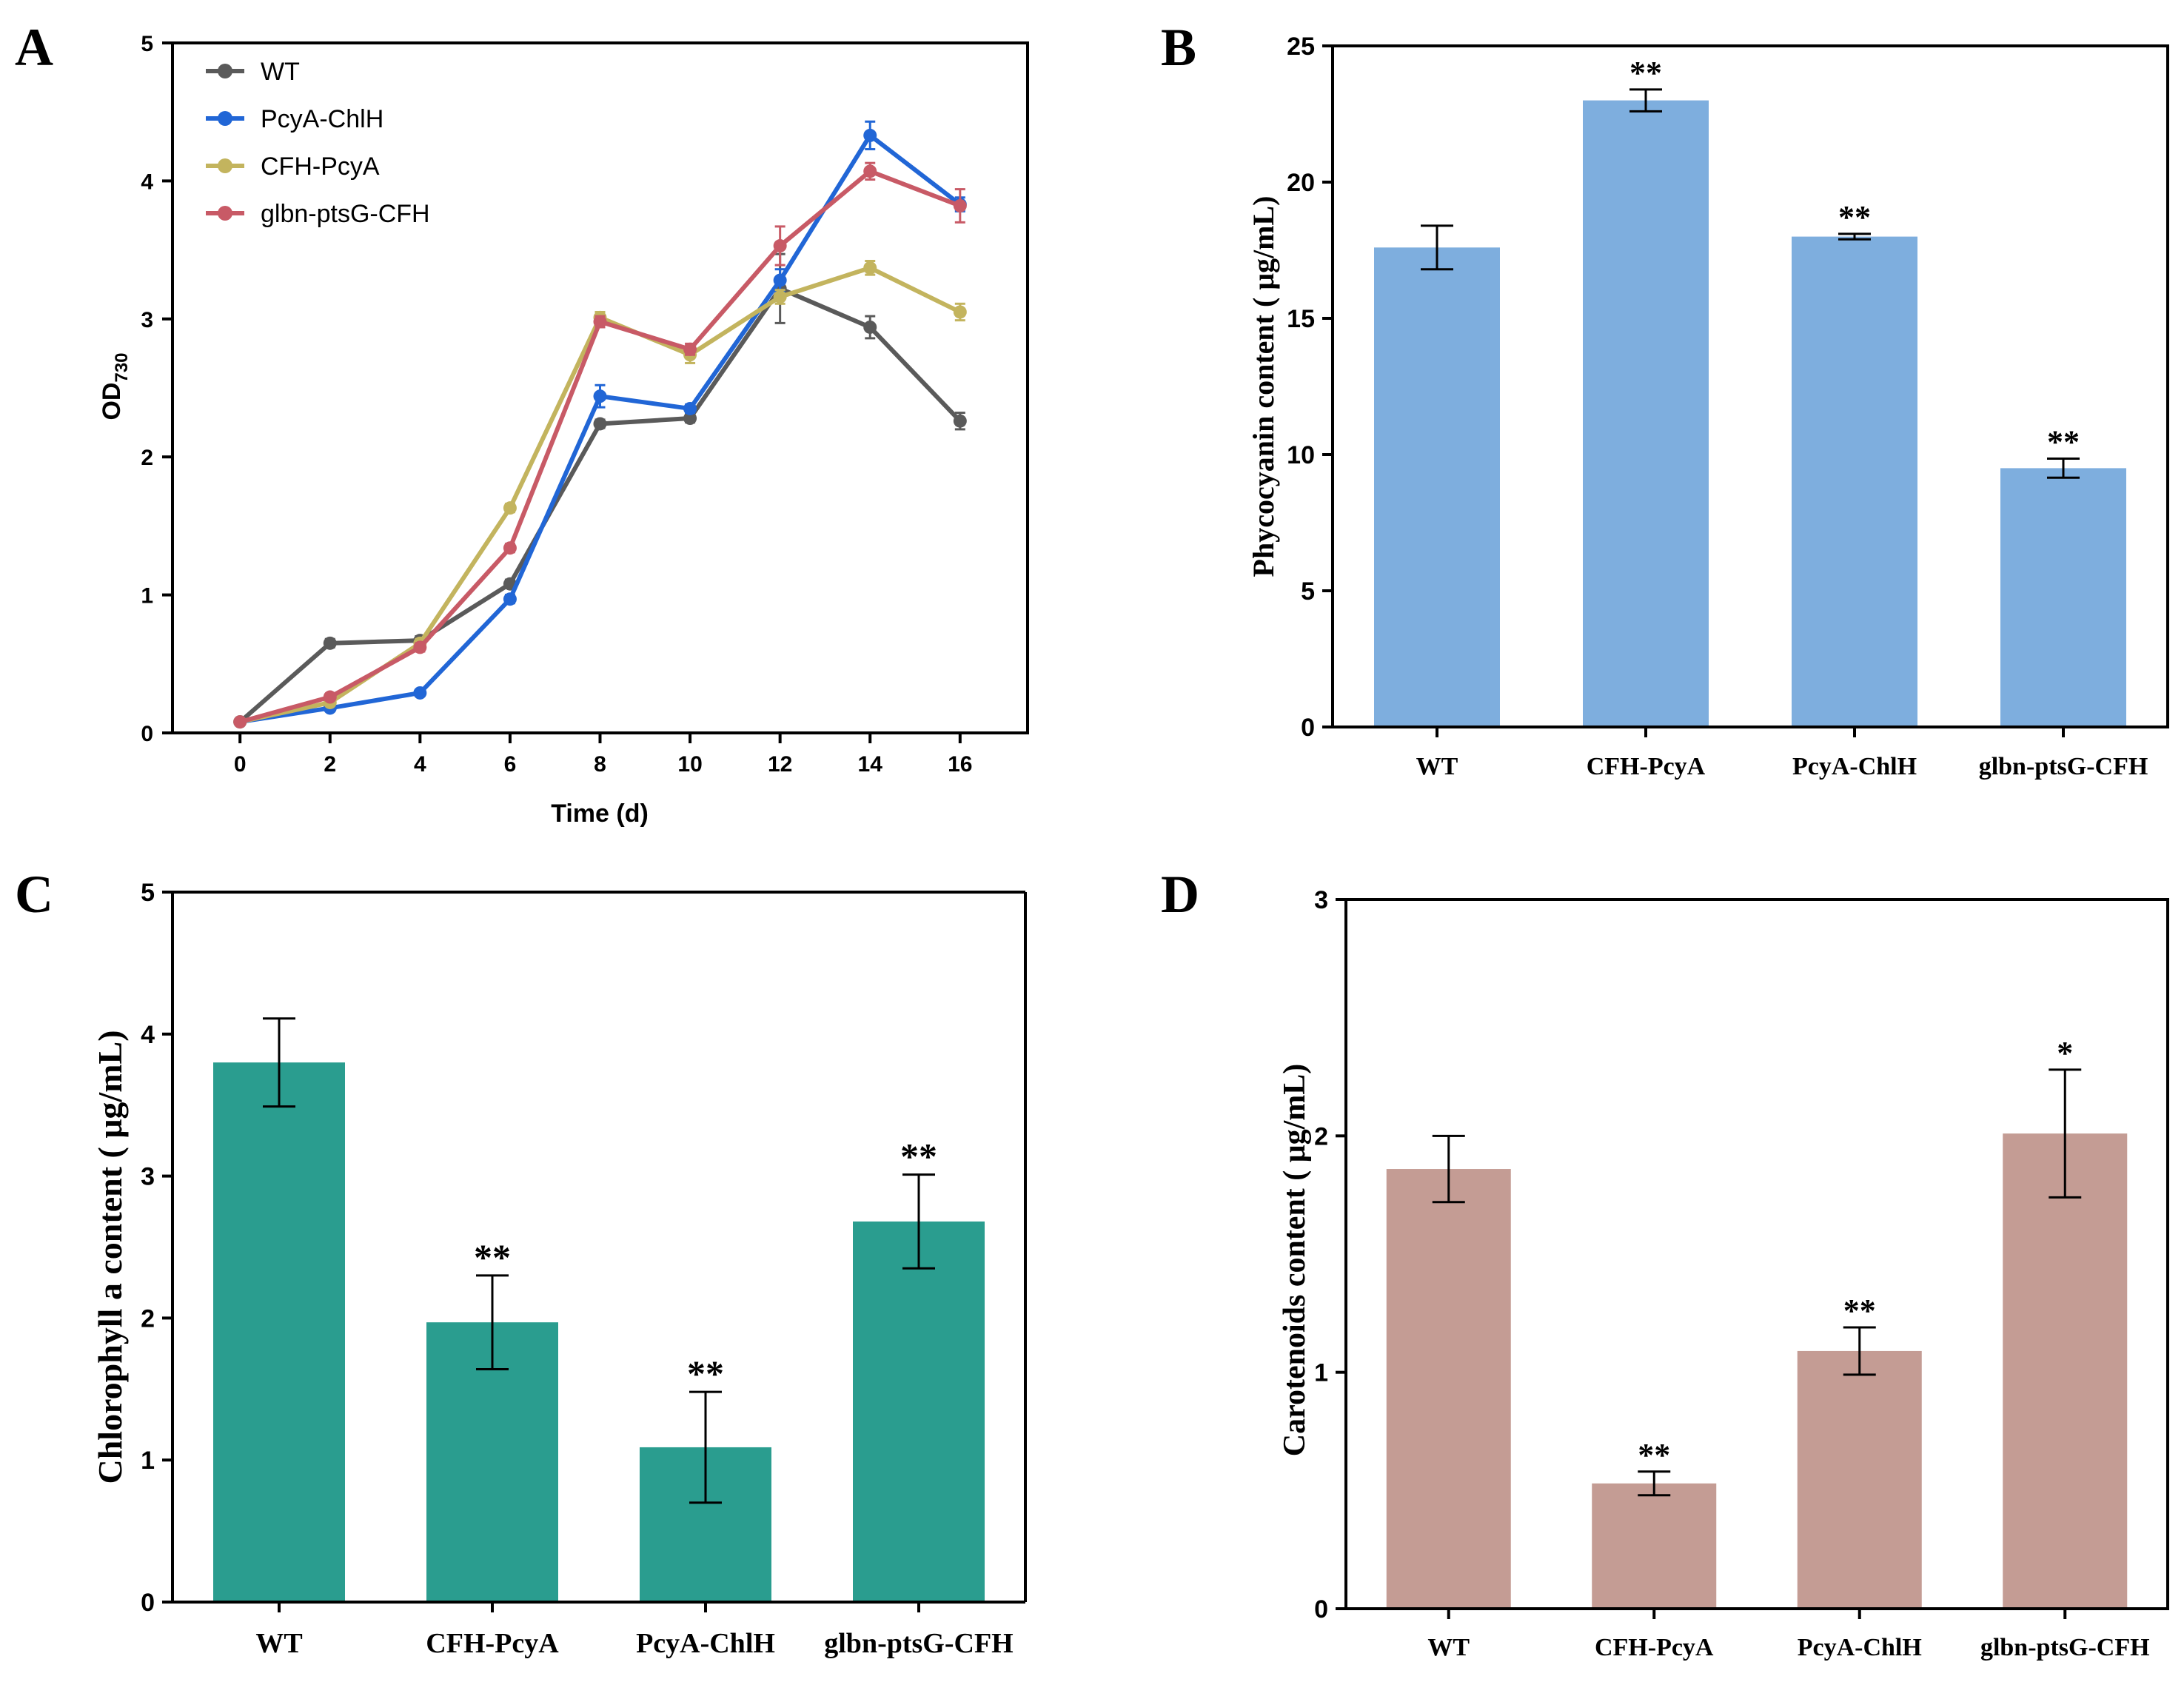 The height and width of the screenshot is (1682, 2184). What do you see at coordinates (225, 214) in the screenshot?
I see `legend-marker-glbn-ptsg-cfh` at bounding box center [225, 214].